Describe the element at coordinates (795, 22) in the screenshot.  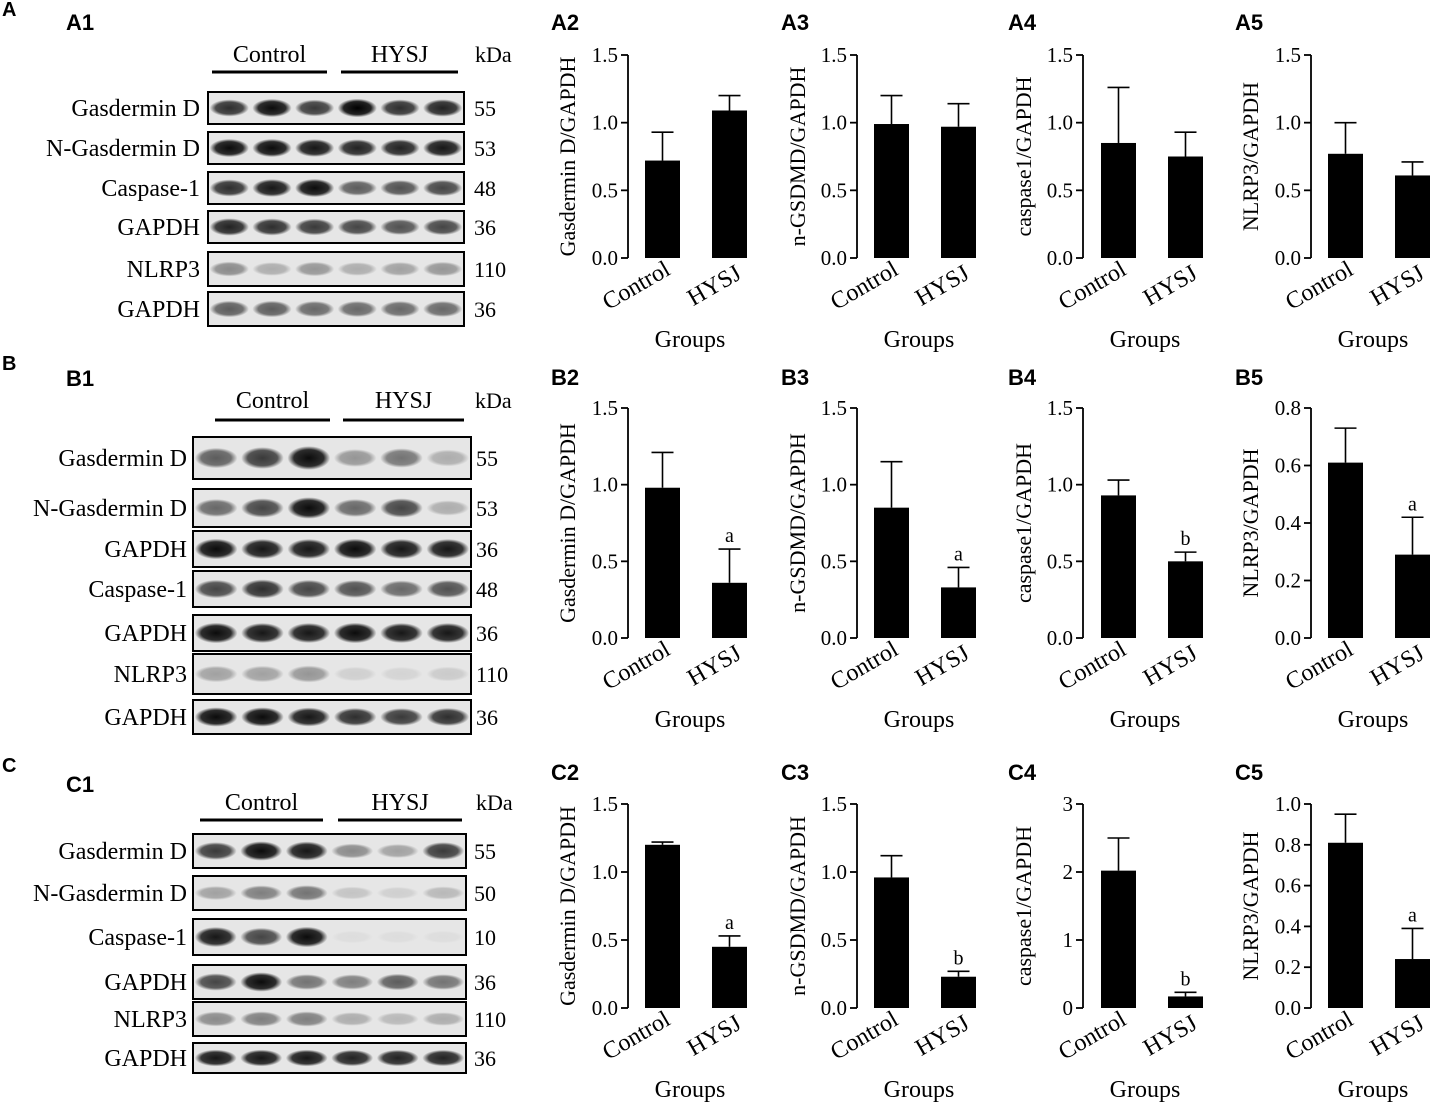
I see `chart-panel-label: A3` at that location.